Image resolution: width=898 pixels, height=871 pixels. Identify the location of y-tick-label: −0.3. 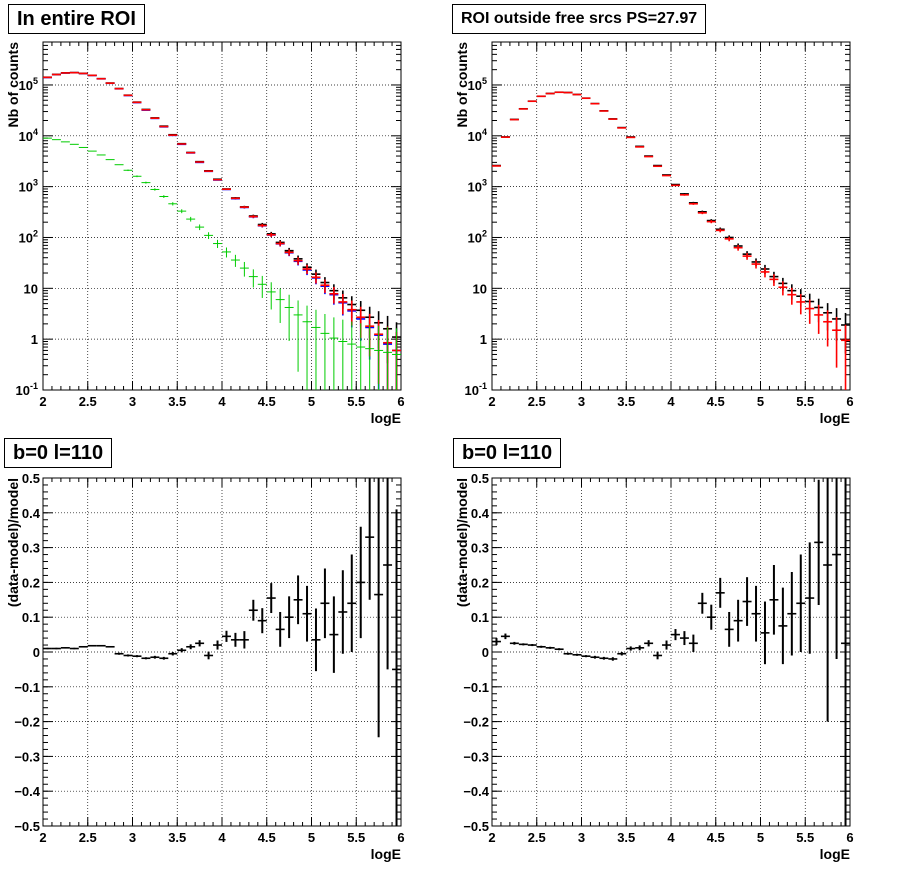
(27, 756).